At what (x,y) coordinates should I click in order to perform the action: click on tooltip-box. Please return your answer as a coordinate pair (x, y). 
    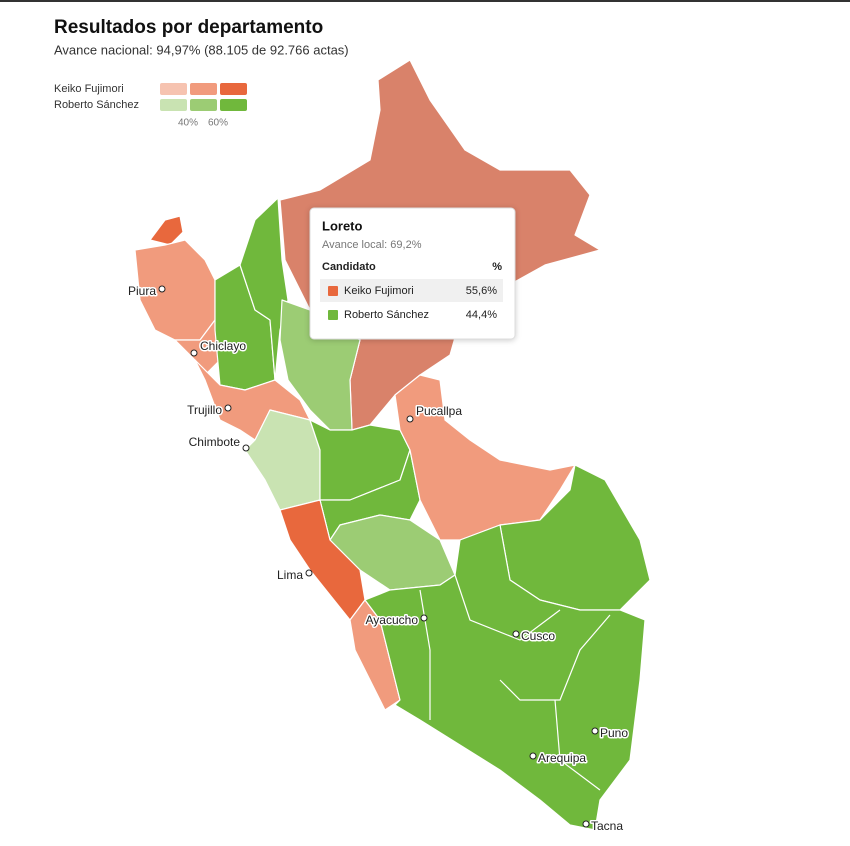
    Looking at the image, I should click on (412, 273).